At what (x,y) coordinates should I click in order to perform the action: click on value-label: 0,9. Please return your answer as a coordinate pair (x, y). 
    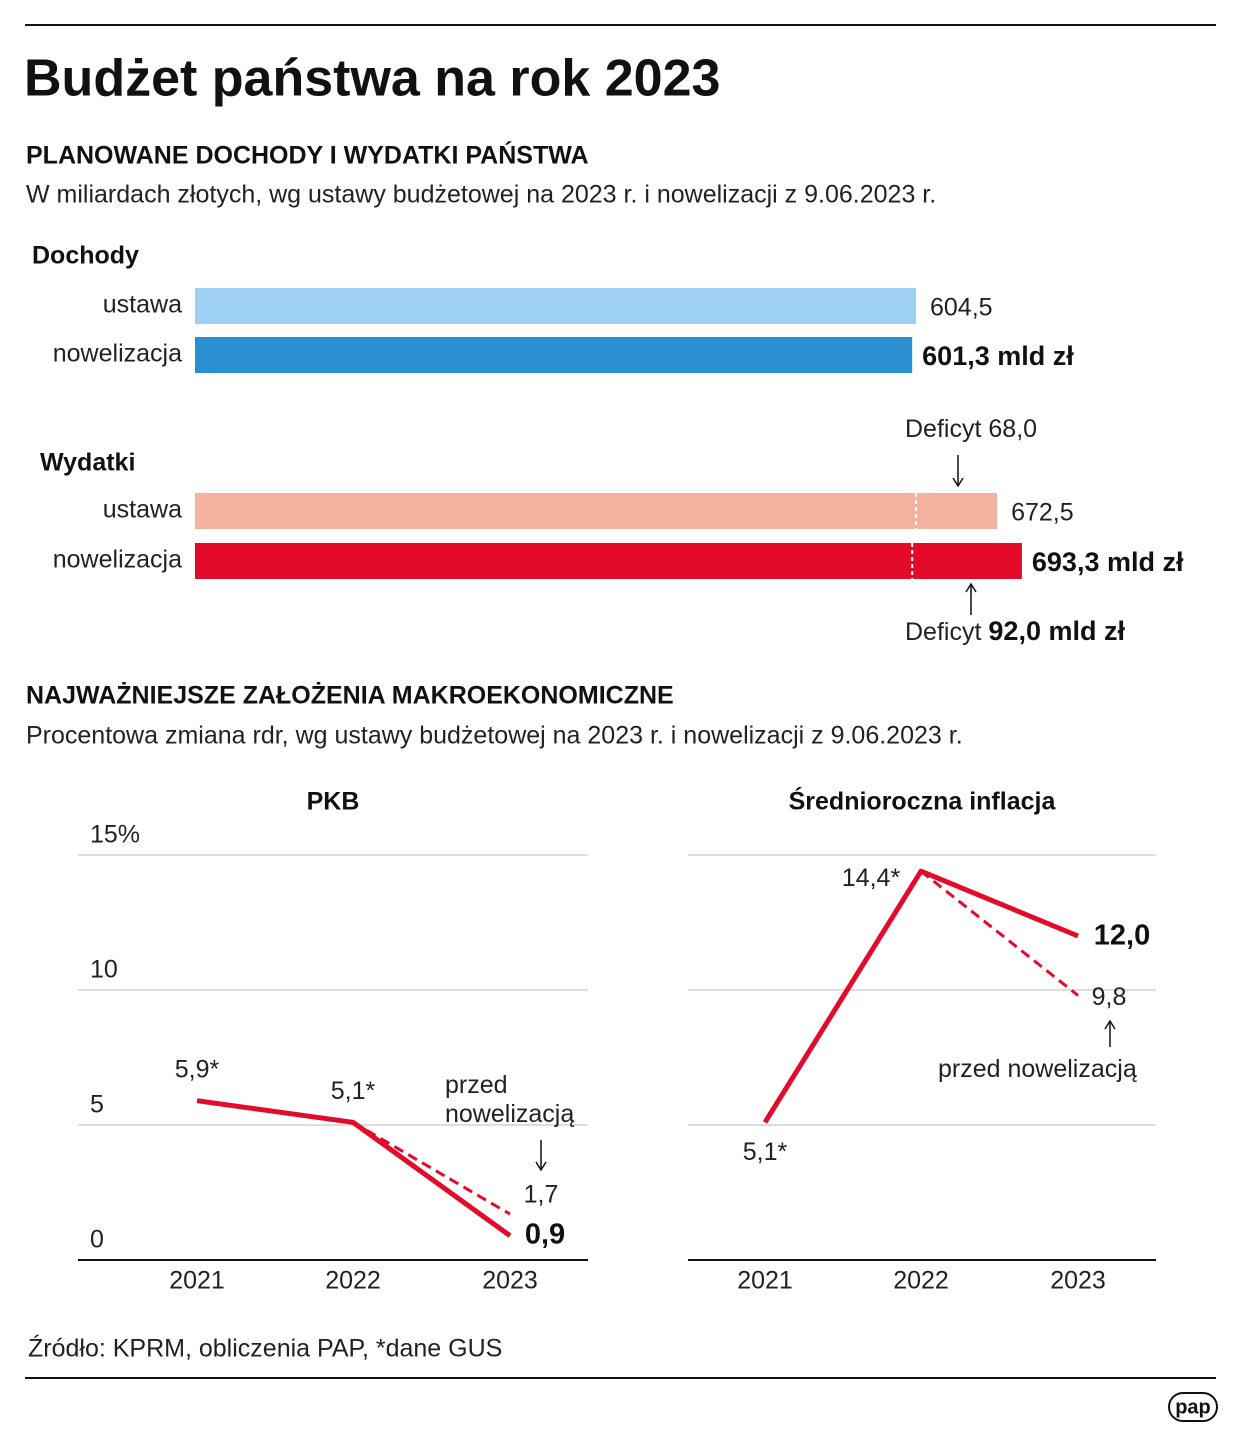
    Looking at the image, I should click on (545, 1234).